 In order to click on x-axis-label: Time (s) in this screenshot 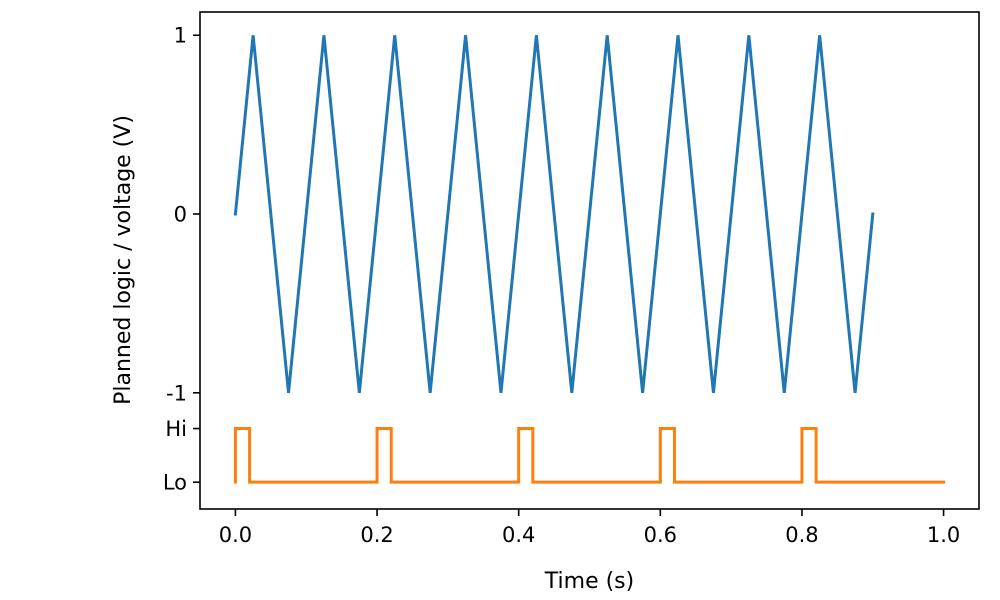, I will do `click(589, 581)`.